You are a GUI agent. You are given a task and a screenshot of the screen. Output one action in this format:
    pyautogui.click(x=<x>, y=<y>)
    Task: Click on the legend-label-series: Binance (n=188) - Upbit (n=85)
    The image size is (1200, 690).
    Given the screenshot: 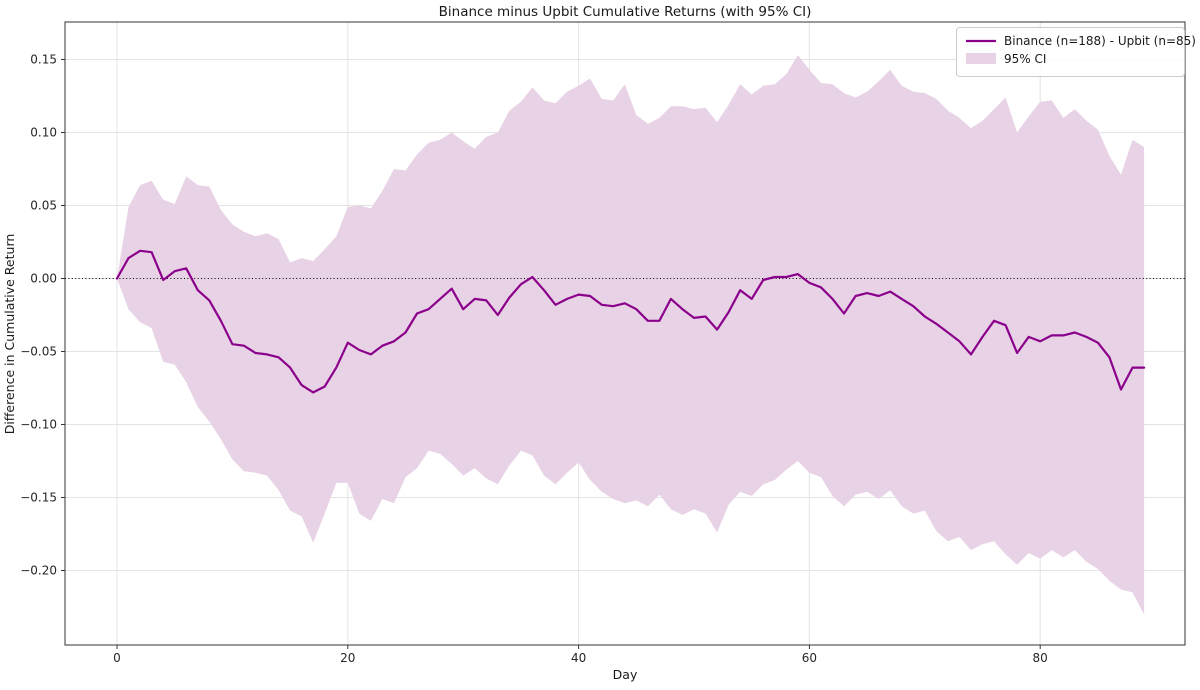 What is the action you would take?
    pyautogui.click(x=1100, y=41)
    